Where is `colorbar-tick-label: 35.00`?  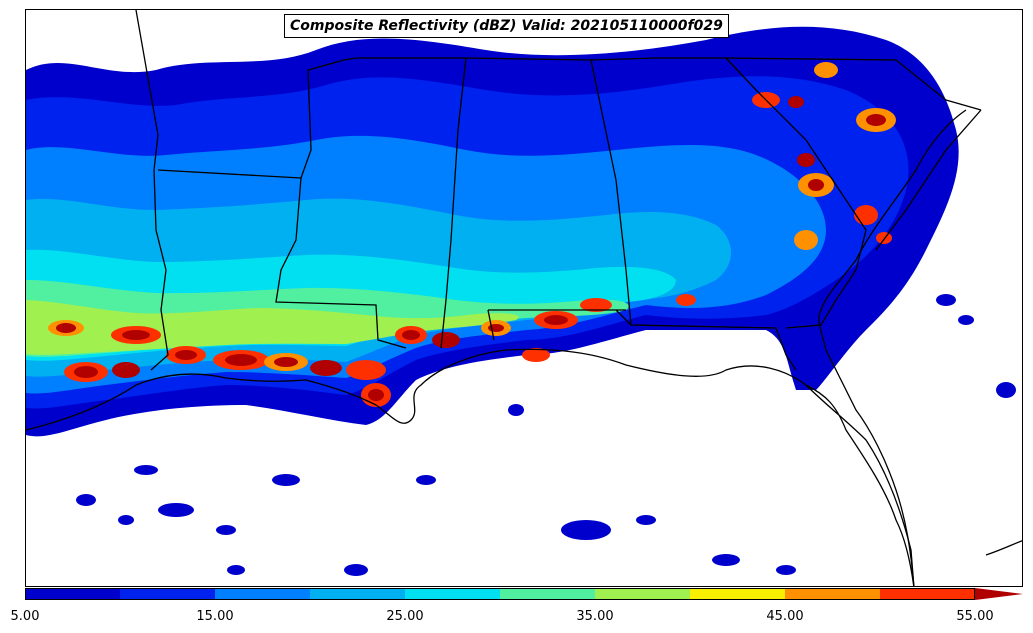
colorbar-tick-label: 35.00 is located at coordinates (595, 616).